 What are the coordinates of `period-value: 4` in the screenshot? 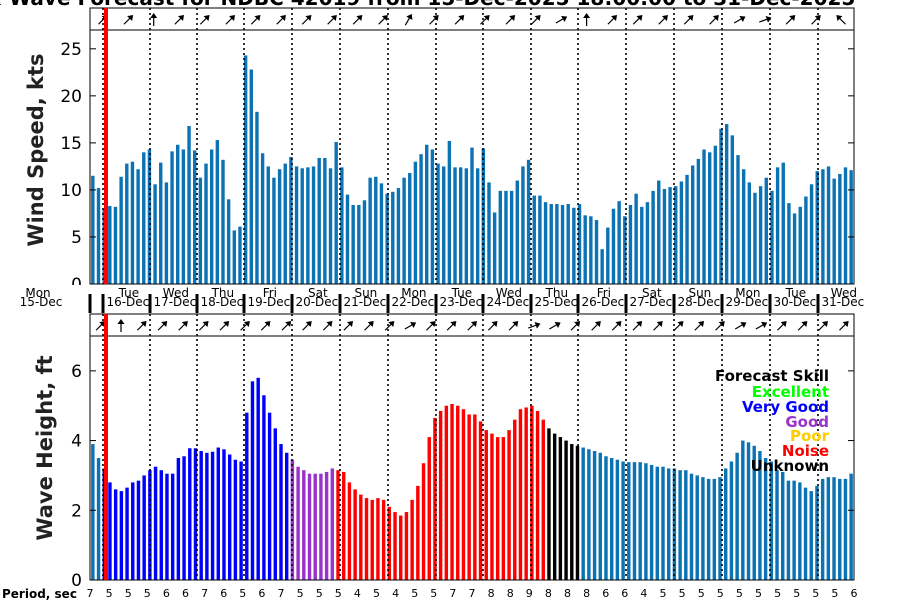 It's located at (357, 593).